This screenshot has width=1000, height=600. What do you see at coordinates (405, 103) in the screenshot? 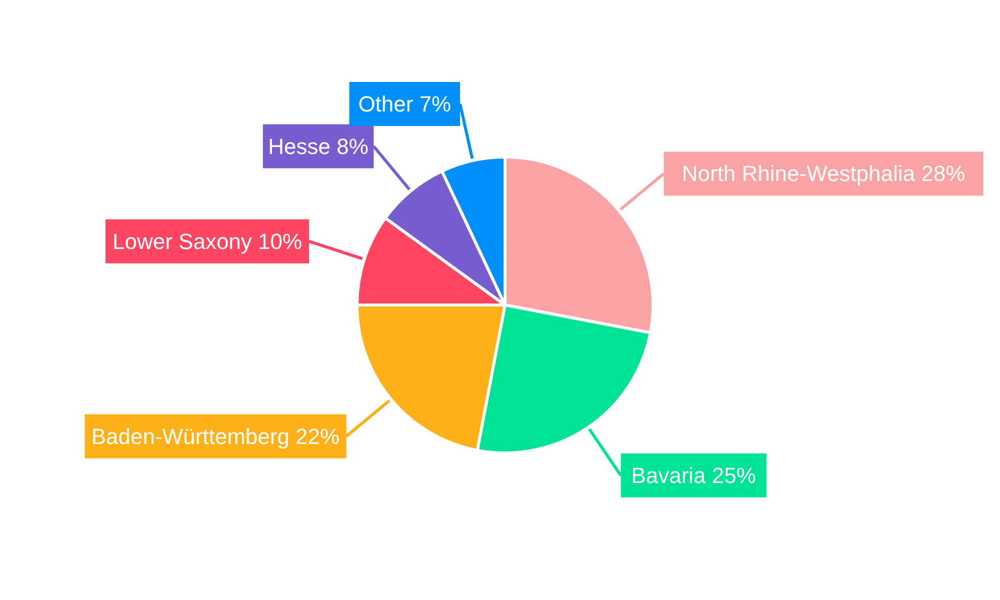
I see `slice-label: Other 7%` at bounding box center [405, 103].